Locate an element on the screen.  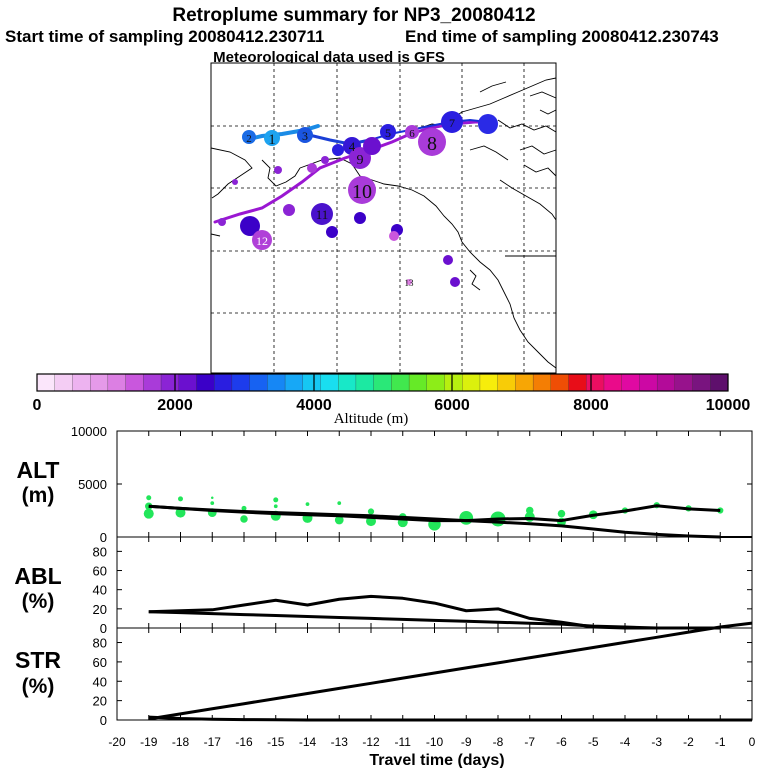
day-label: 3 is located at coordinates (305, 136).